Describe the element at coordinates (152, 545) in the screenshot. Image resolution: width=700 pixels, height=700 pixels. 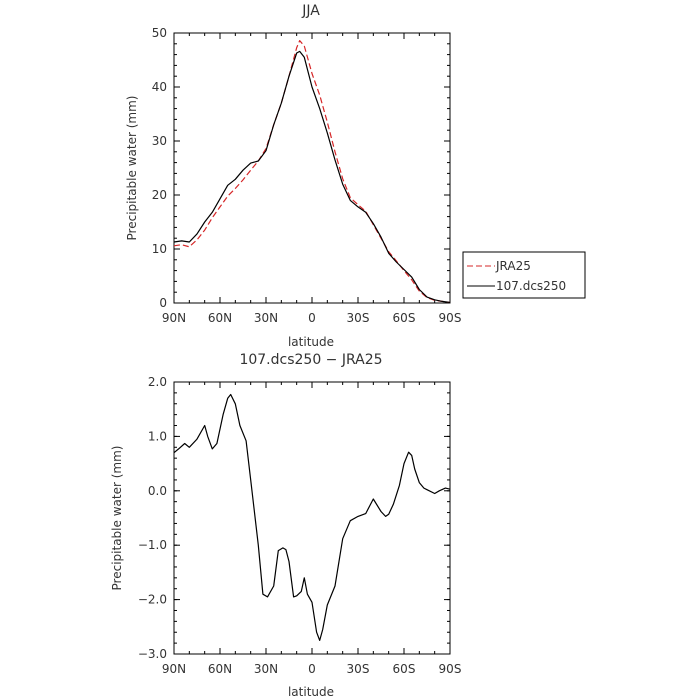
I see `y-tick-label: −1.0` at that location.